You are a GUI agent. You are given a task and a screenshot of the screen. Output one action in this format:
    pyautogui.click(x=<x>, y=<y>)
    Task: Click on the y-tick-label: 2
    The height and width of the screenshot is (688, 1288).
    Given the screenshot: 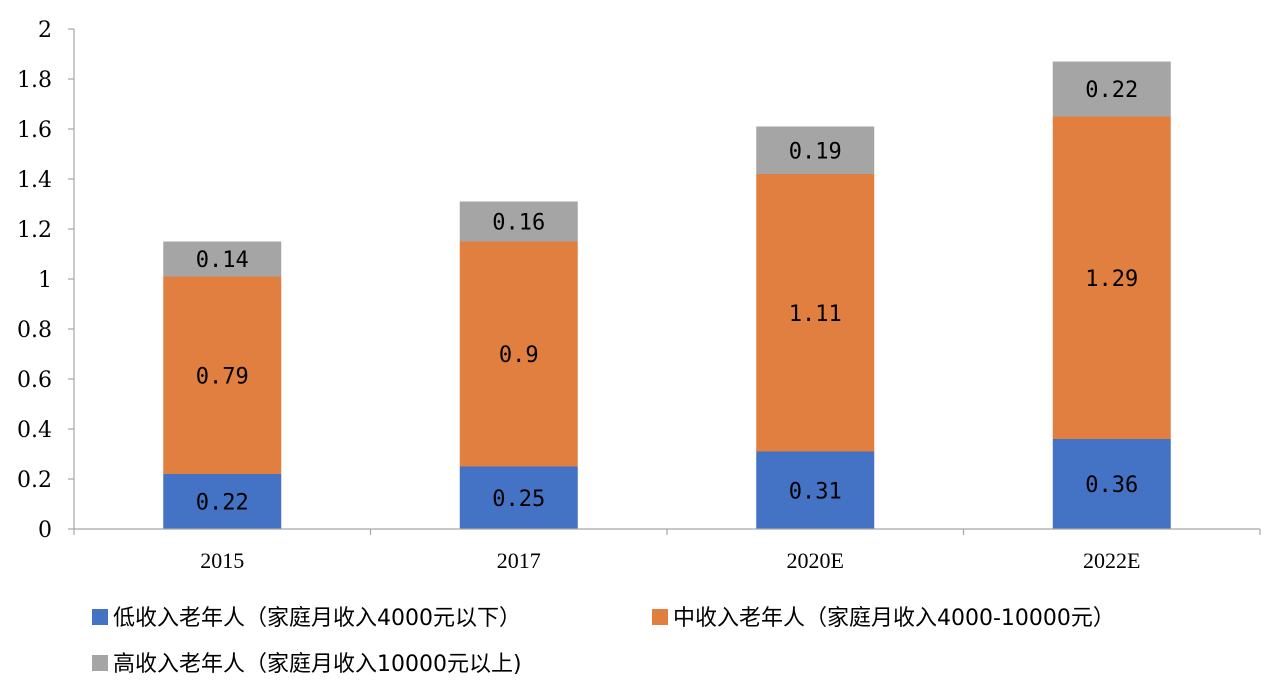 What is the action you would take?
    pyautogui.click(x=45, y=30)
    